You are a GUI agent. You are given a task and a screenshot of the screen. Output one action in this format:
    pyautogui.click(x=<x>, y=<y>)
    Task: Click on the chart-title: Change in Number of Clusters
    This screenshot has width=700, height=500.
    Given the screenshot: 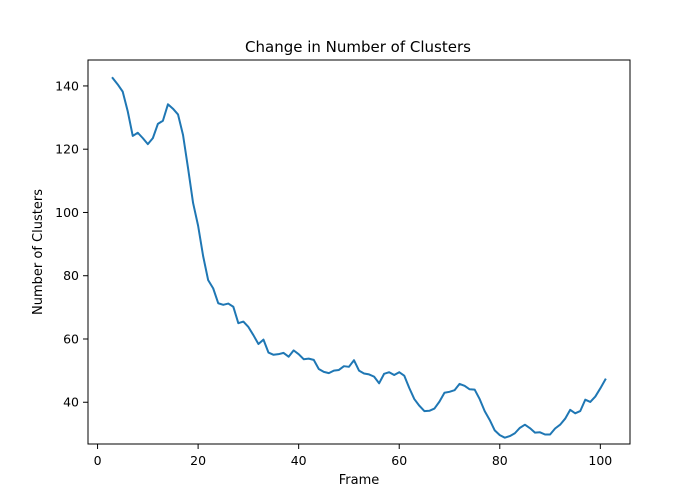 What is the action you would take?
    pyautogui.click(x=358, y=47)
    